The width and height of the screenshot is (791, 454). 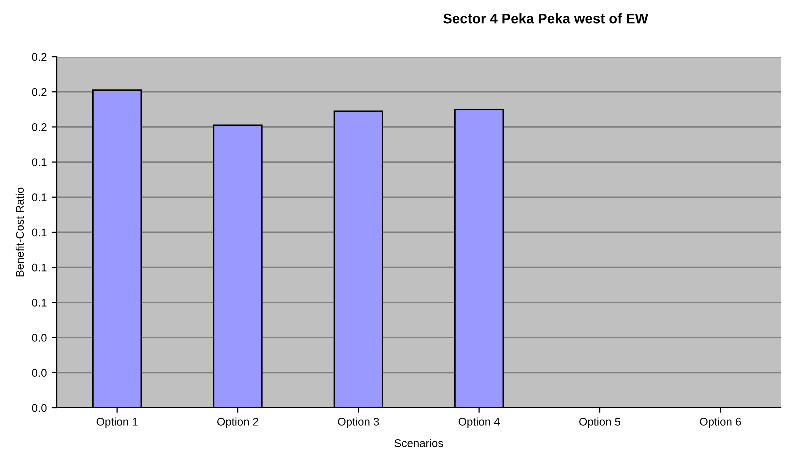 I want to click on x-tick-label: Option 5, so click(x=600, y=423).